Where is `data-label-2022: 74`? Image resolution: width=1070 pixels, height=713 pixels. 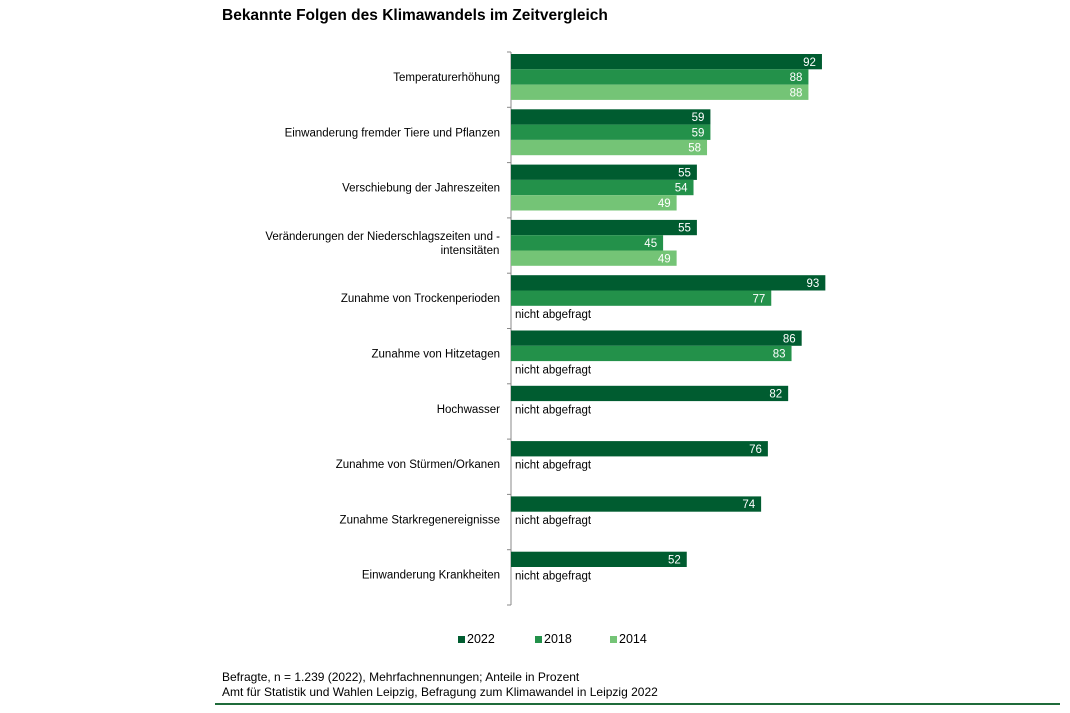
data-label-2022: 74 is located at coordinates (748, 505).